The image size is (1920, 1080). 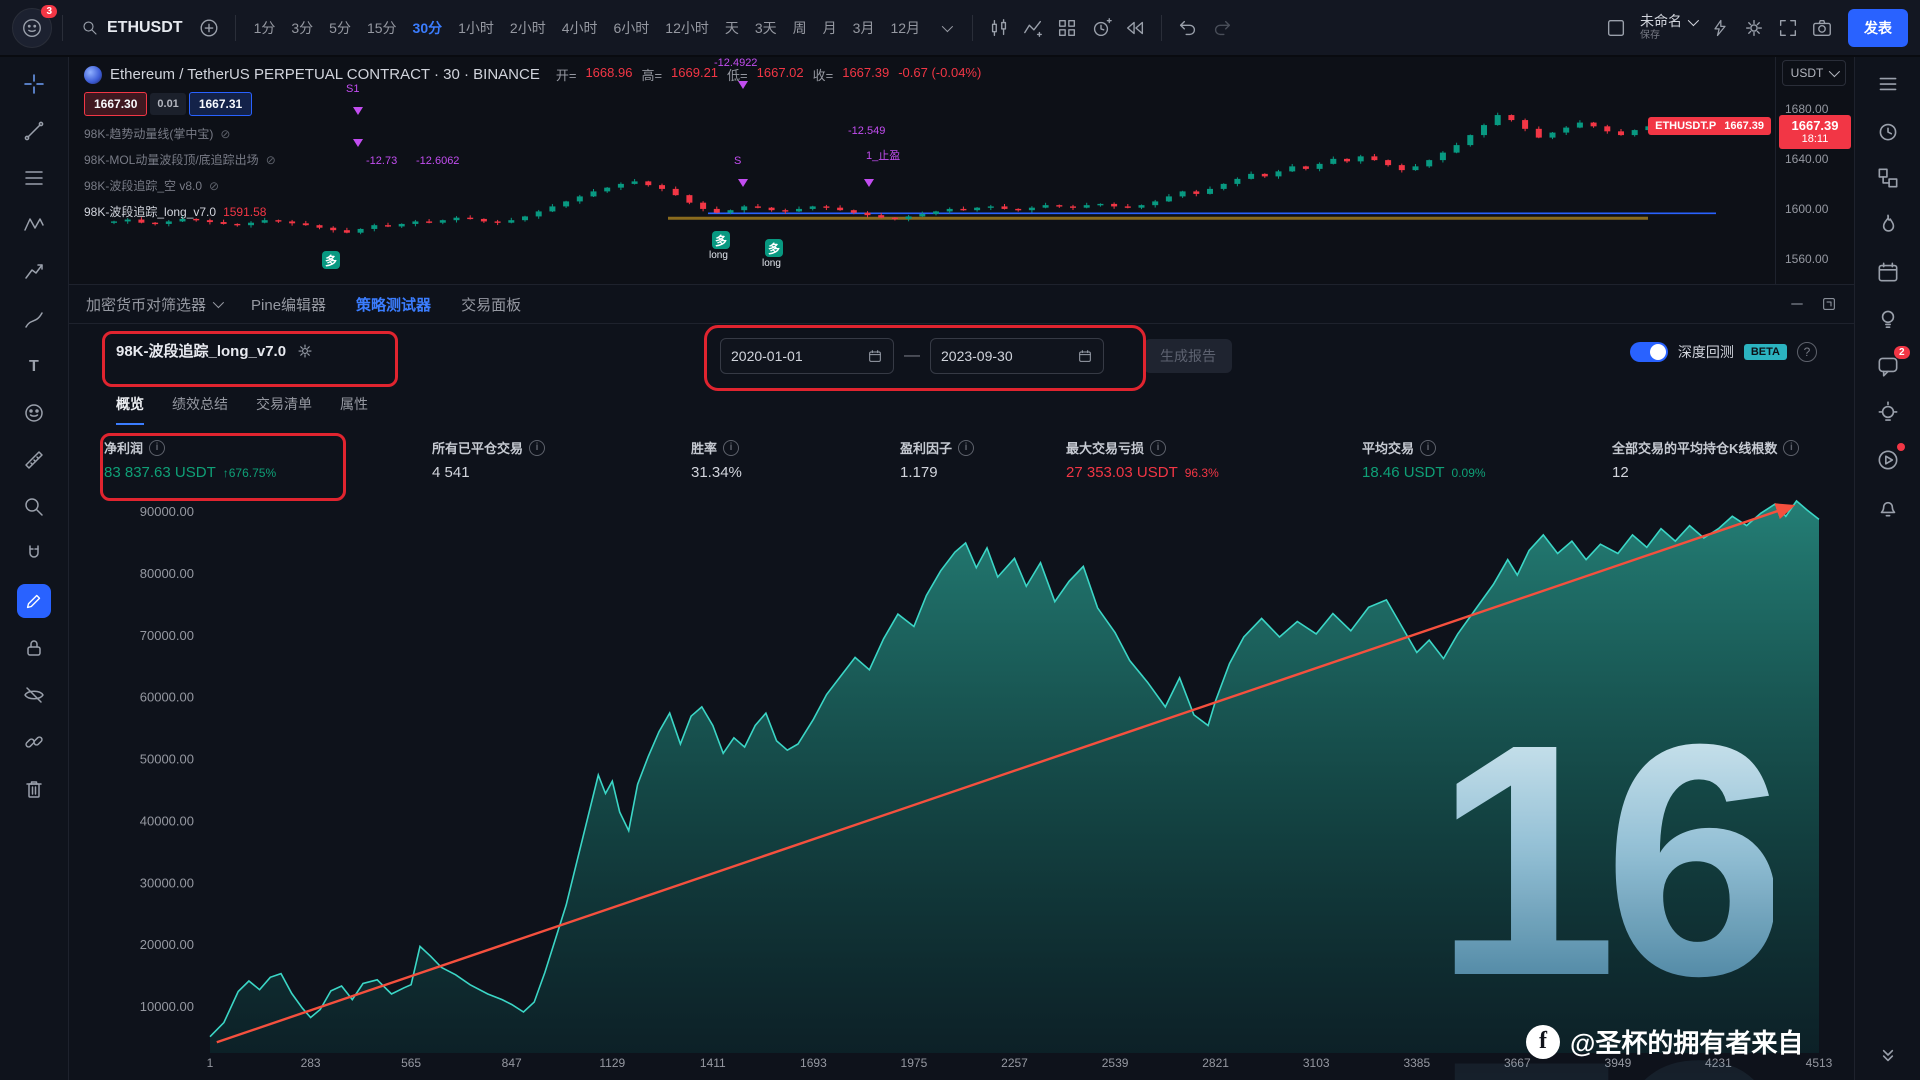 What do you see at coordinates (1188, 356) in the screenshot?
I see `generate-report-button: 生成报告` at bounding box center [1188, 356].